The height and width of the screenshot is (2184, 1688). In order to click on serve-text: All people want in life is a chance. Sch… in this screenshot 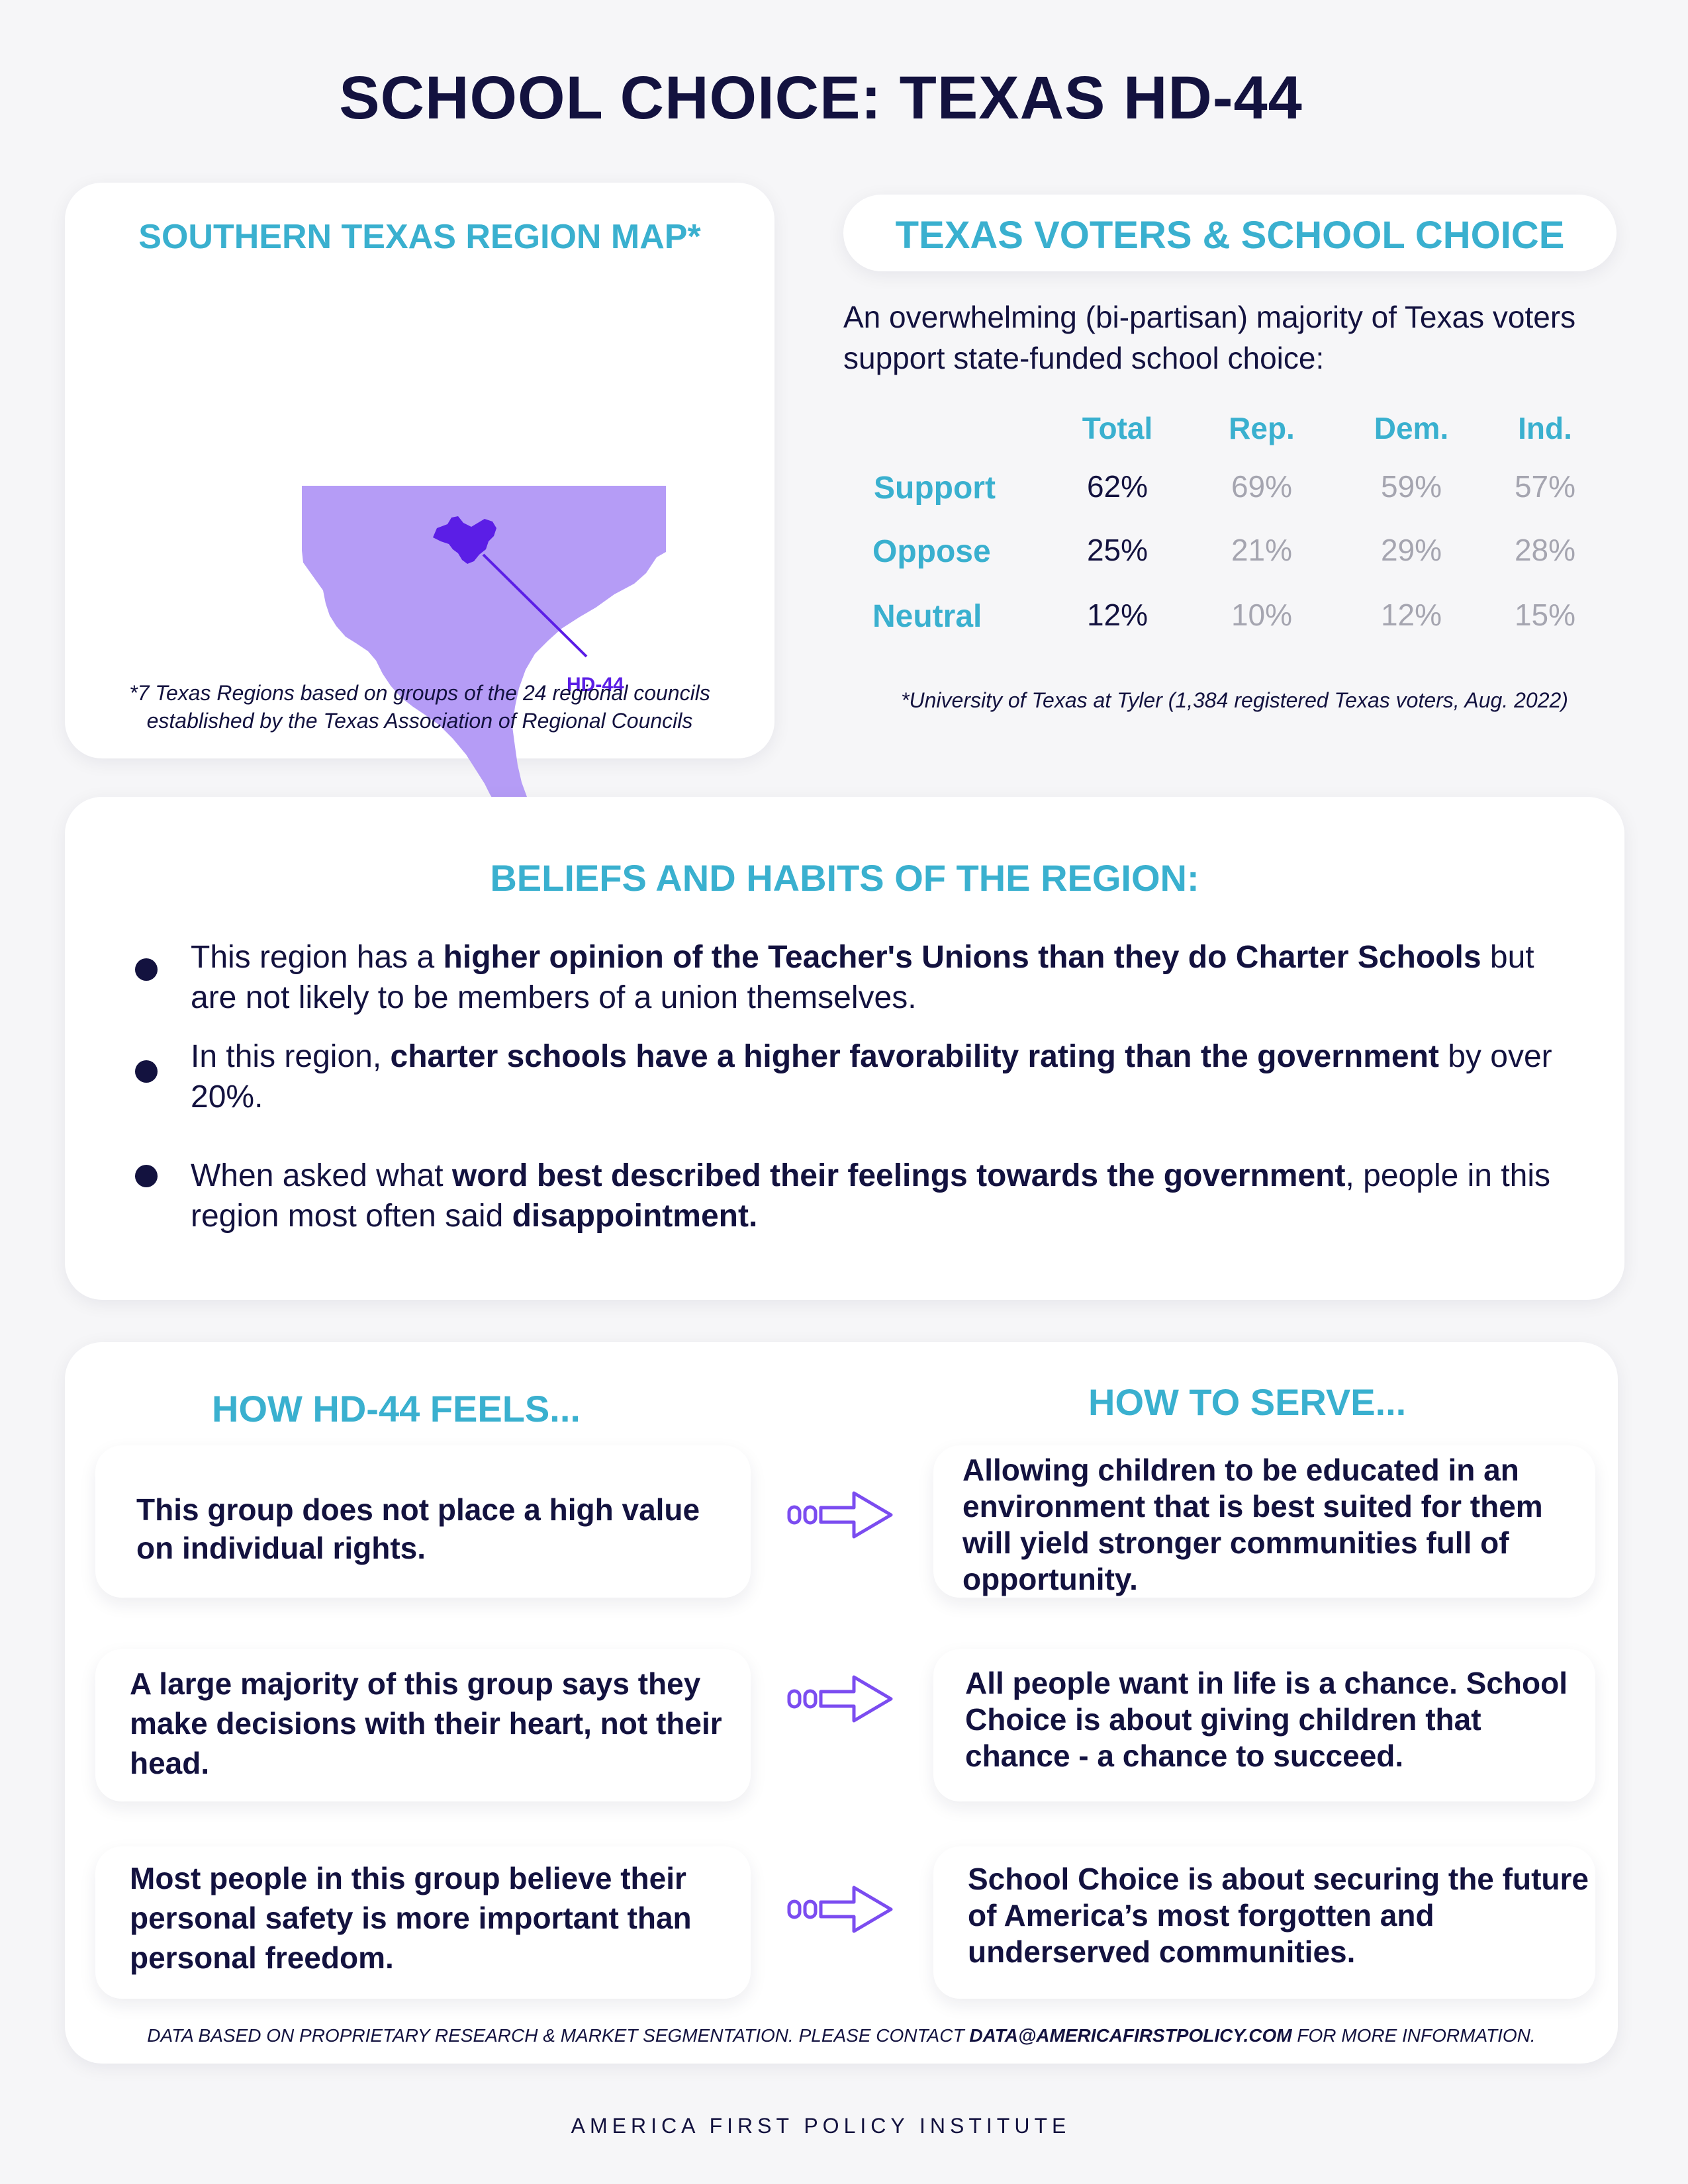, I will do `click(1266, 1720)`.